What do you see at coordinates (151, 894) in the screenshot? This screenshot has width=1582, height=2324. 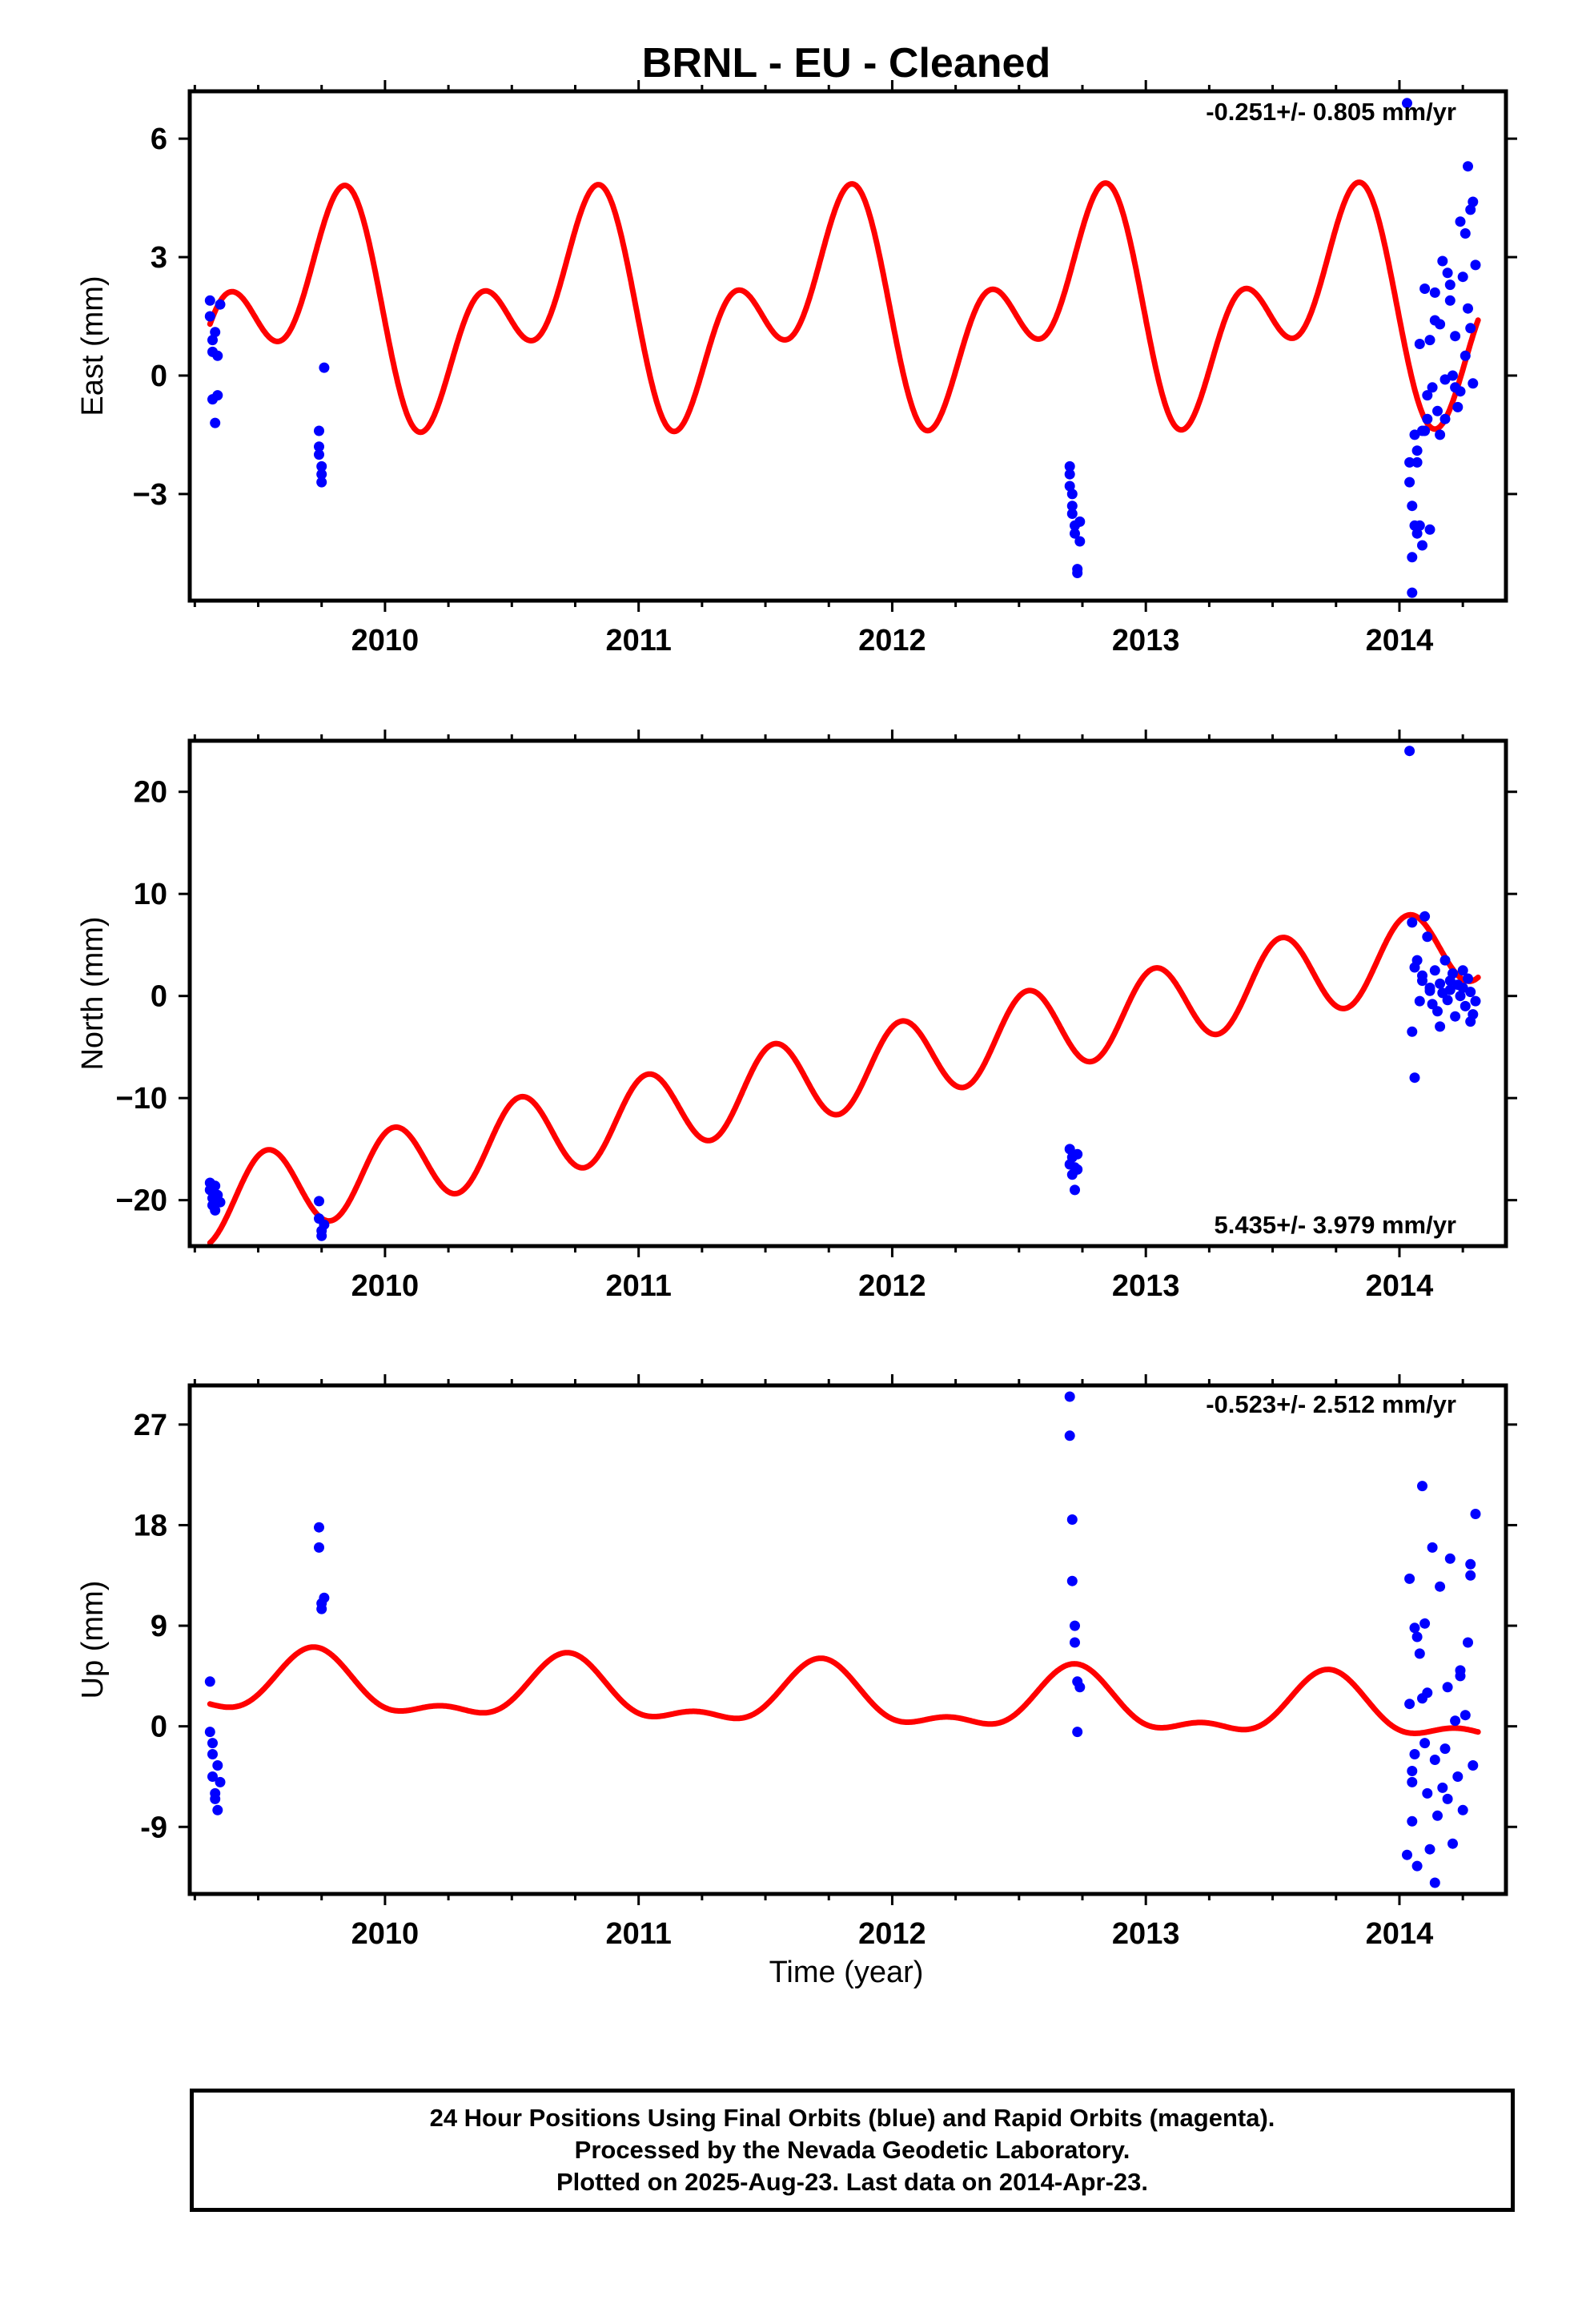 I see `north-y-tick-label: 10` at bounding box center [151, 894].